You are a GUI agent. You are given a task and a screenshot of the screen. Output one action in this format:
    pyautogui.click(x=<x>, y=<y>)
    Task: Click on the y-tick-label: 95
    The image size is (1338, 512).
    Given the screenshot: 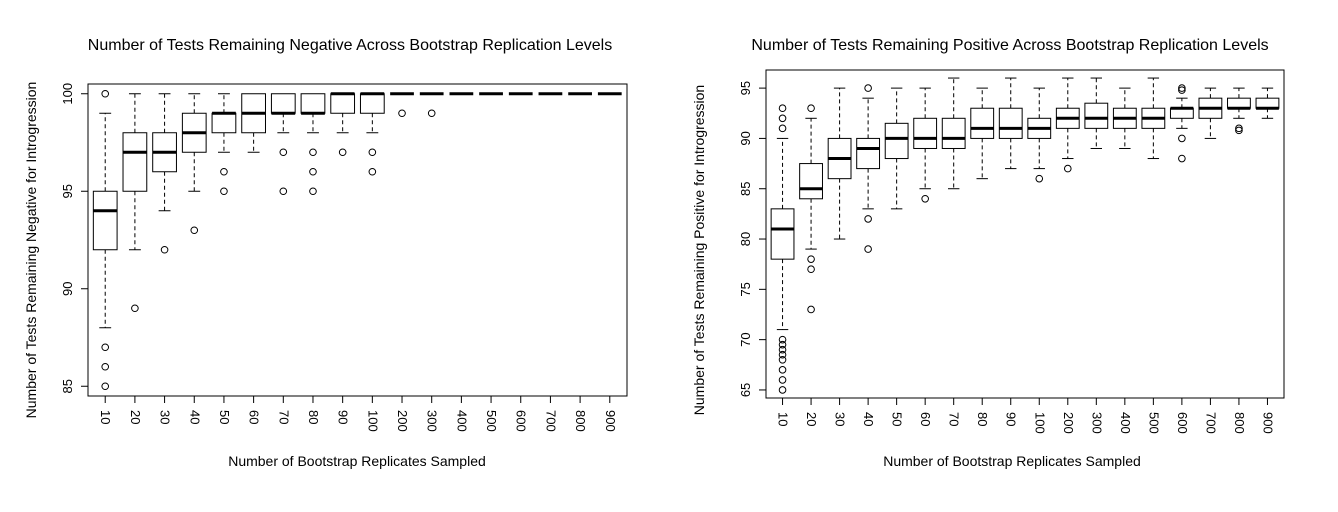 What is the action you would take?
    pyautogui.click(x=745, y=88)
    